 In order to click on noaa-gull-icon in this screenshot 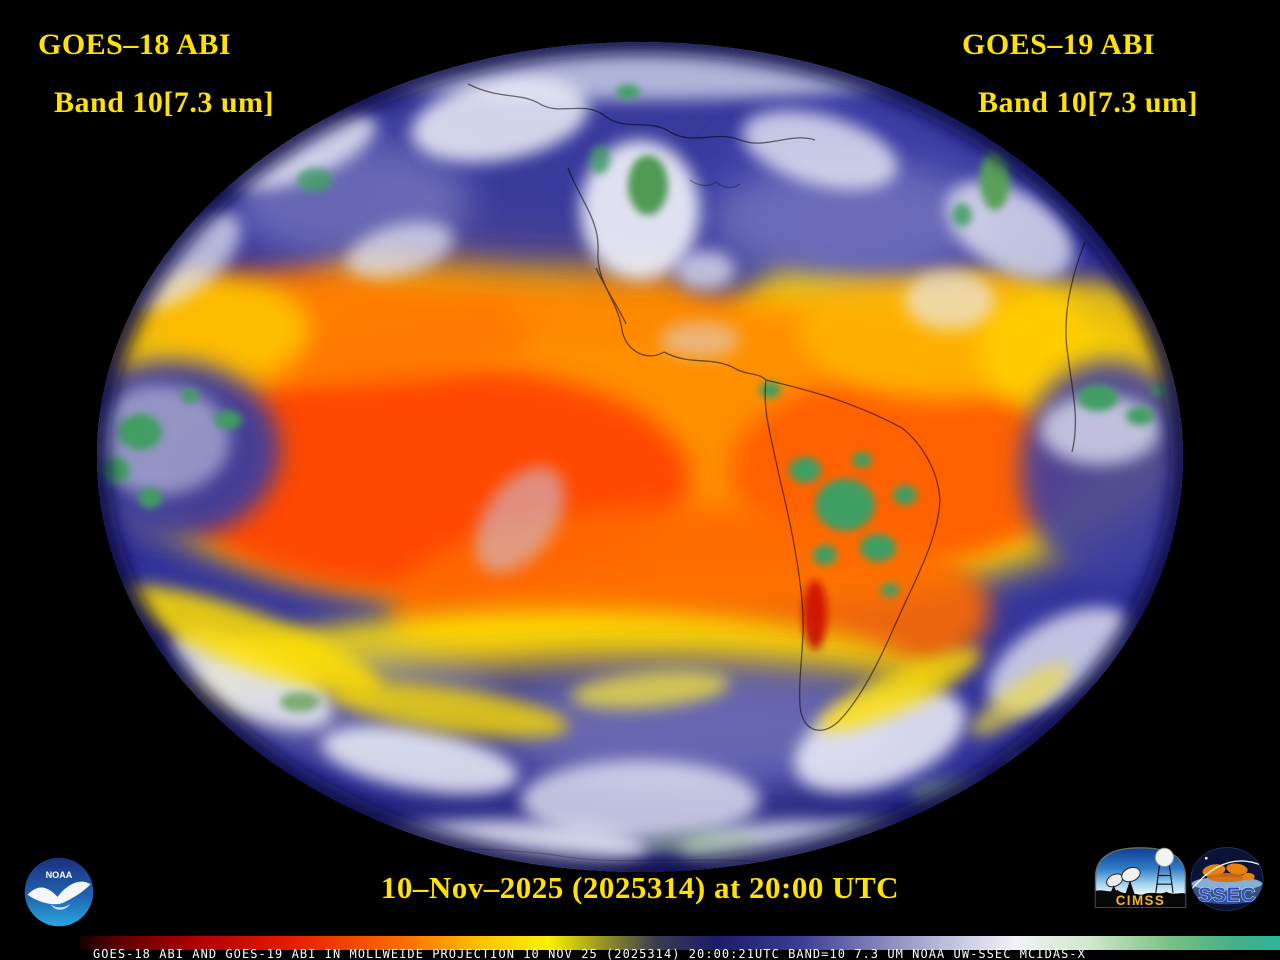, I will do `click(59, 893)`.